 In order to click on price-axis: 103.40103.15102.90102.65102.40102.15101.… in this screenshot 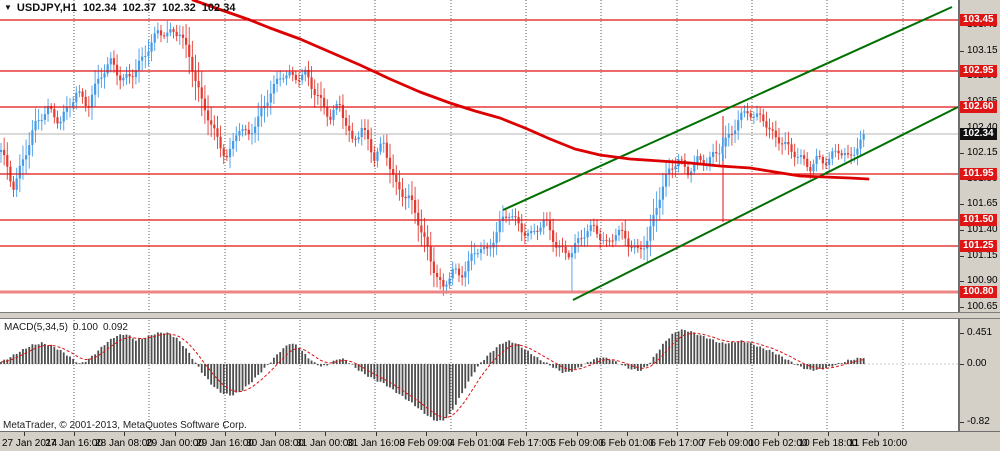, I will do `click(979, 215)`.